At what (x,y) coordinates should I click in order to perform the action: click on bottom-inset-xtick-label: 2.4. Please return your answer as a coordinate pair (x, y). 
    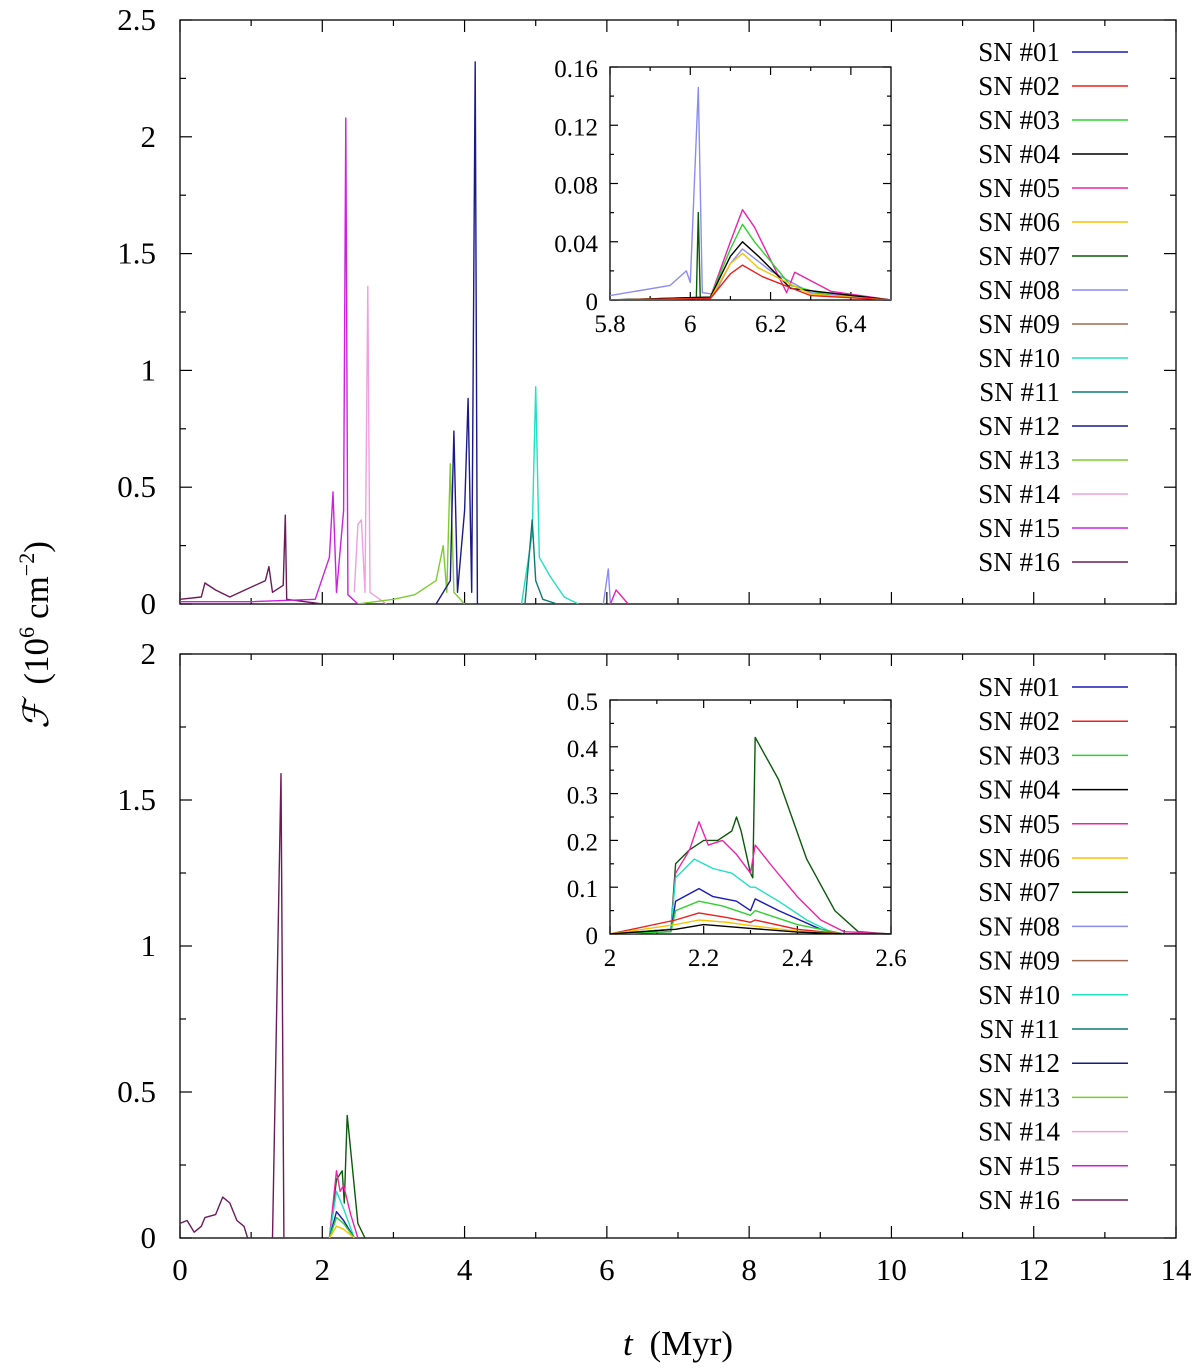
    Looking at the image, I should click on (798, 958).